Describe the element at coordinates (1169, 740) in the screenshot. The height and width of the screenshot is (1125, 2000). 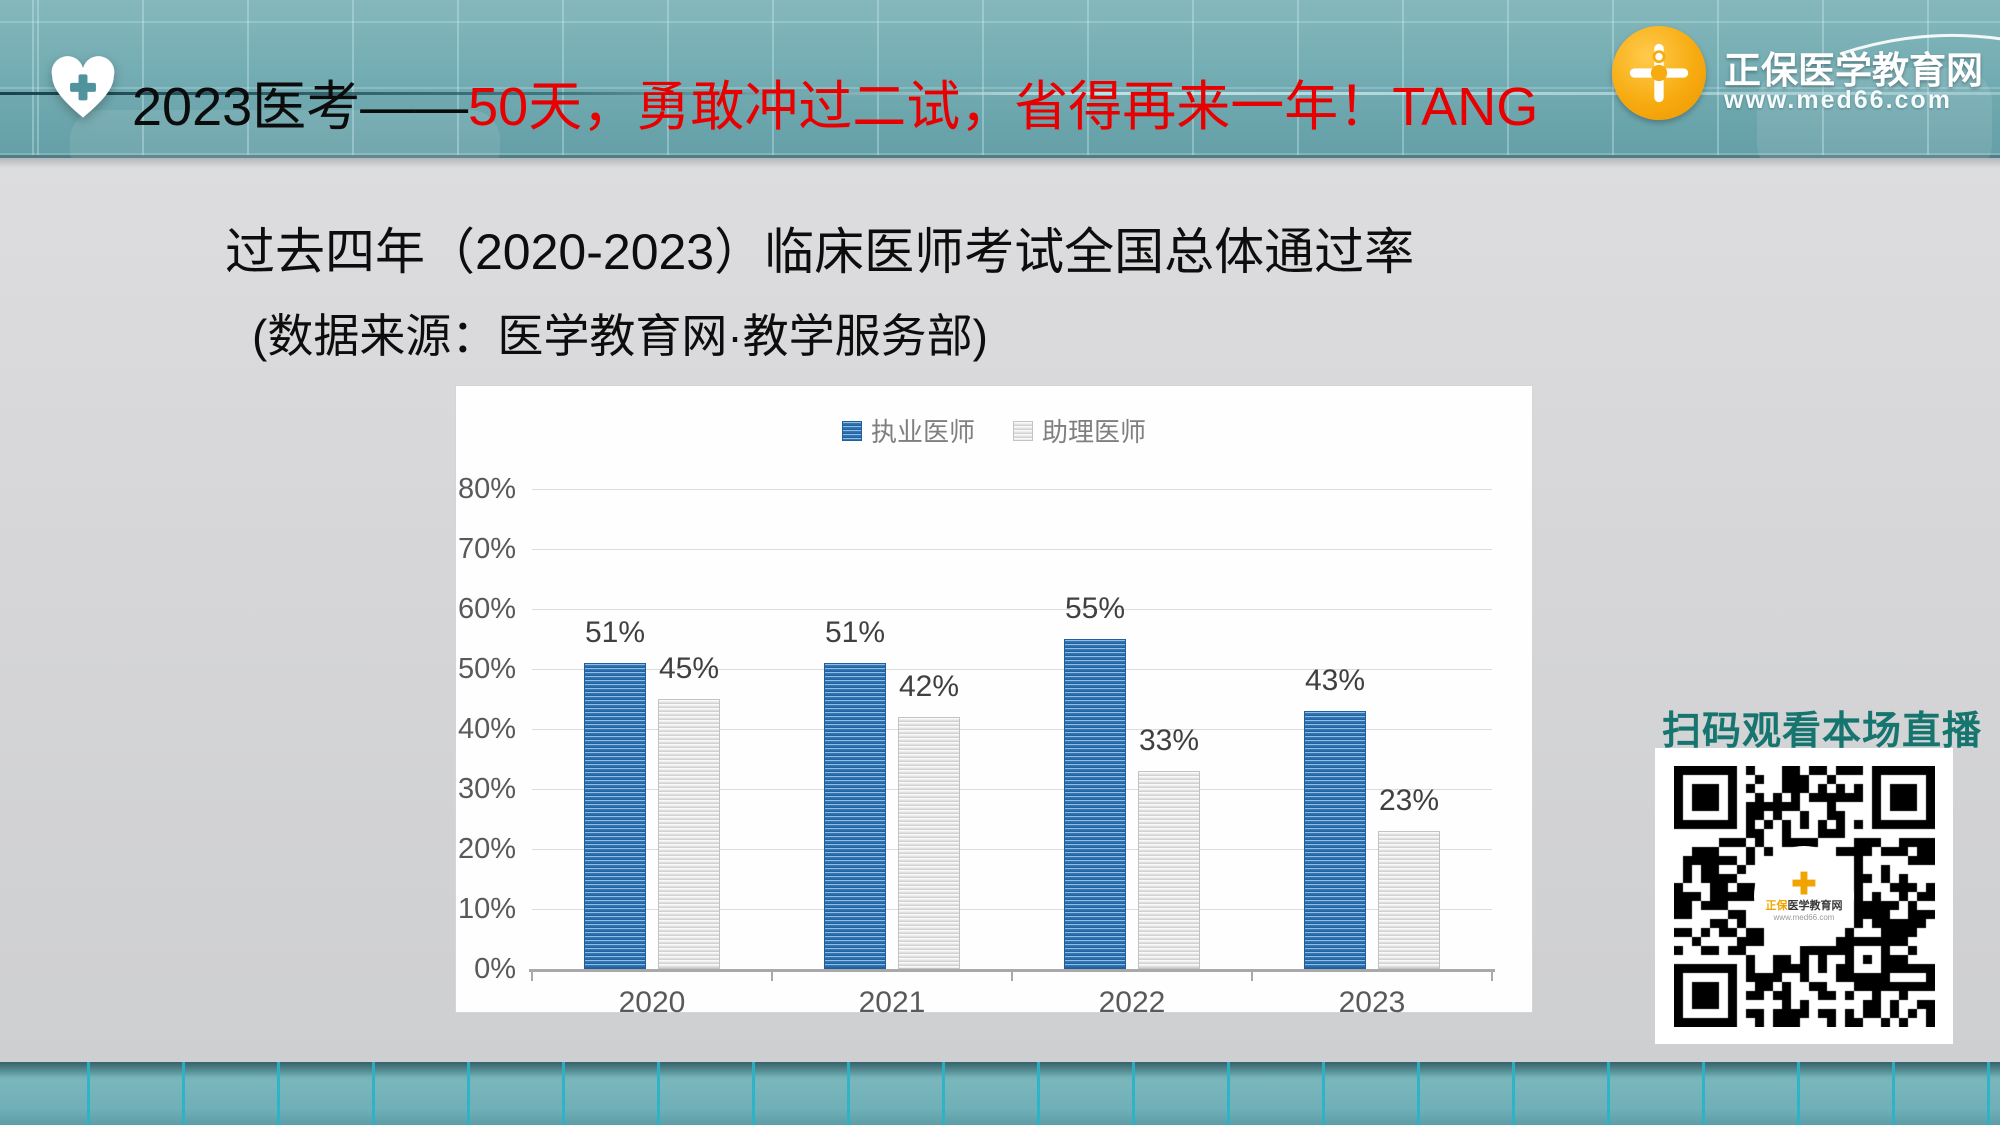
I see `bar-value-label: 33%` at that location.